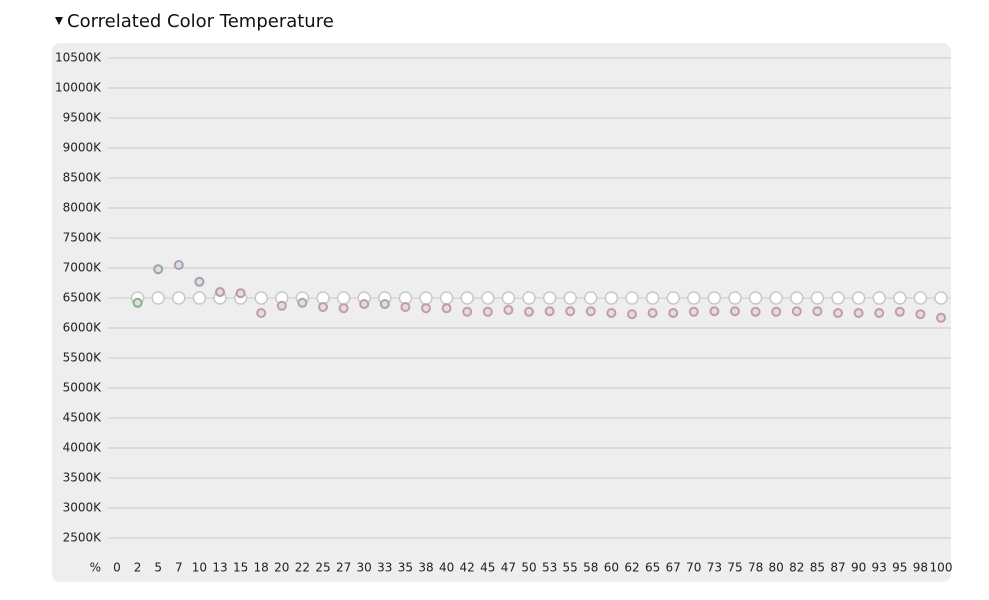 The image size is (989, 600). I want to click on x-tick-label: 27, so click(343, 568).